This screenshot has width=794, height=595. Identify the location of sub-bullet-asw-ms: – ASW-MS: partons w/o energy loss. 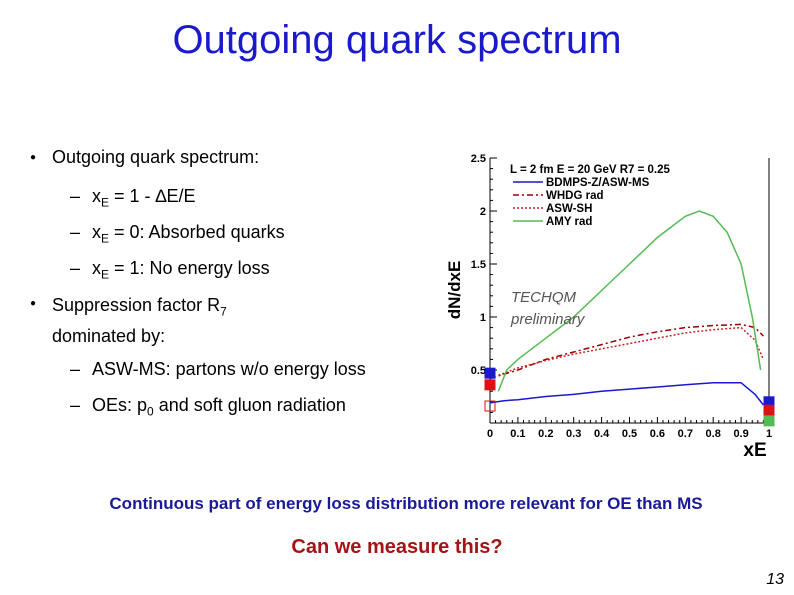
(218, 369).